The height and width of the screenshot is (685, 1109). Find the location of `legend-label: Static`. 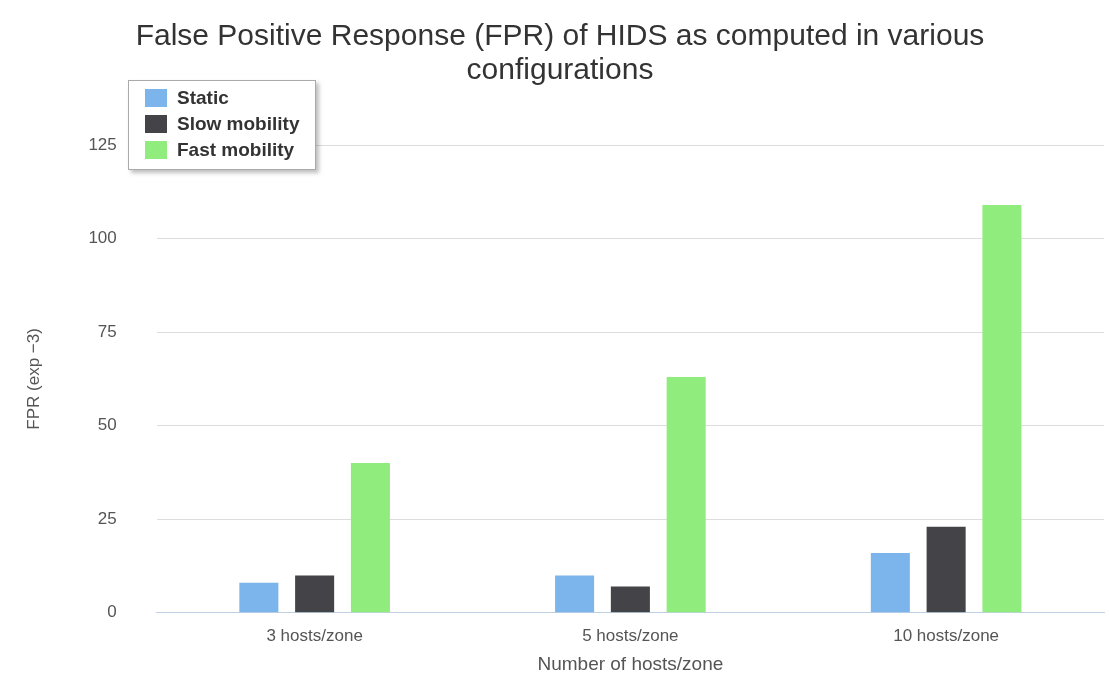

legend-label: Static is located at coordinates (203, 98).